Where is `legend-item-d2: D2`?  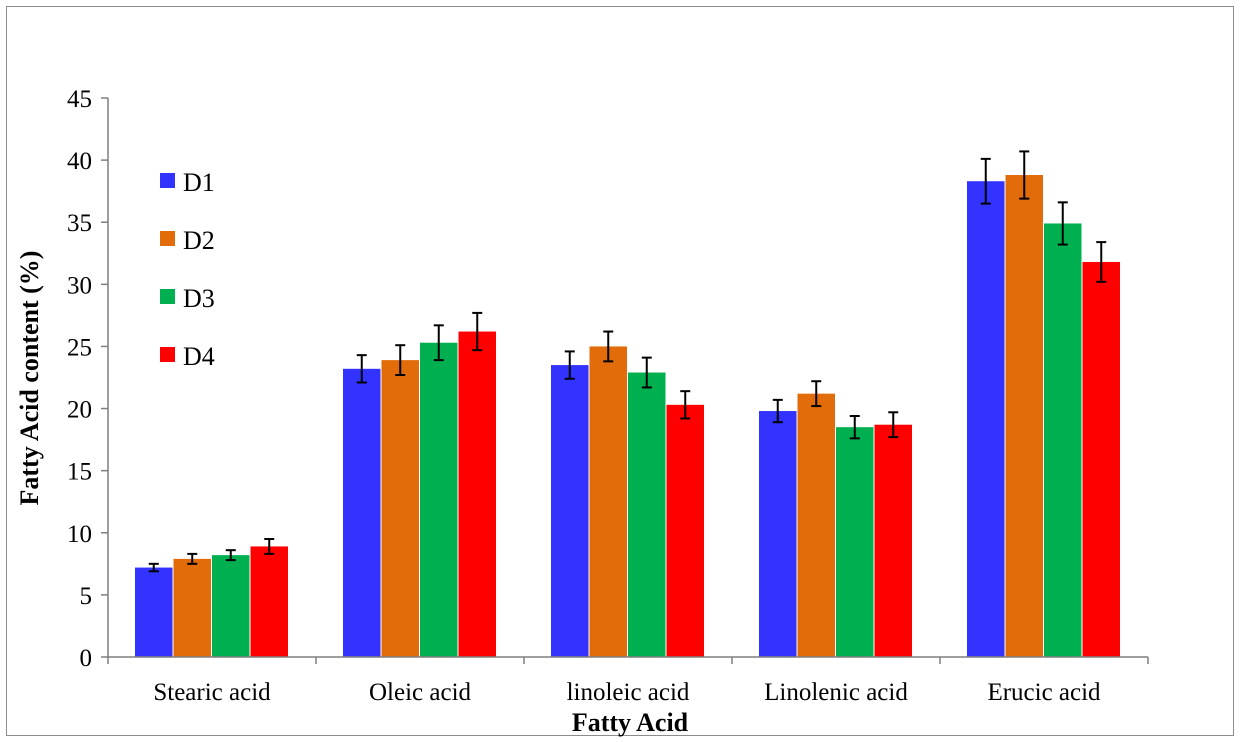
legend-item-d2: D2 is located at coordinates (187, 240).